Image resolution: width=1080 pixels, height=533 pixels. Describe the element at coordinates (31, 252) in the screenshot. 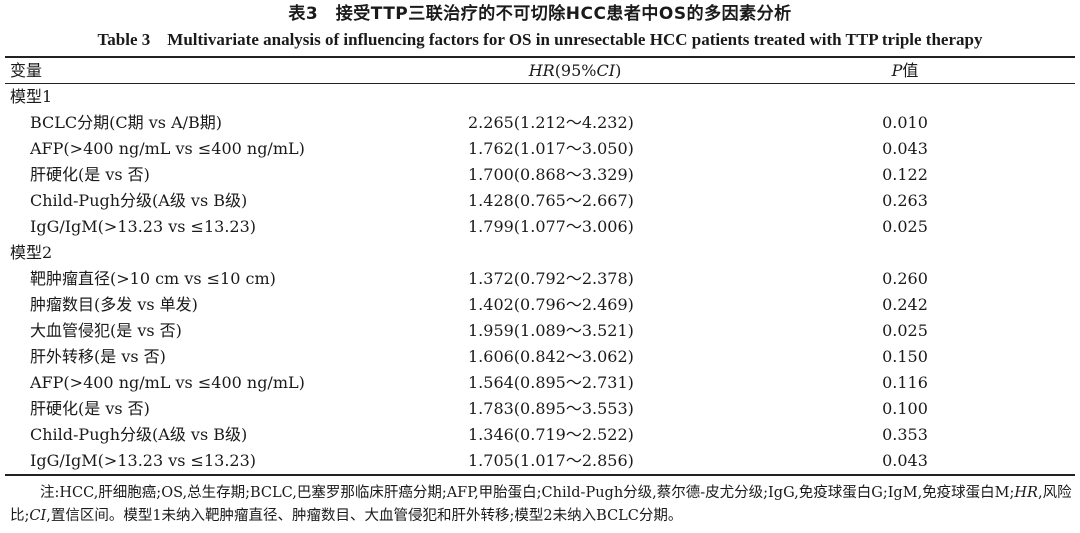

I see `group-label: 模型2` at that location.